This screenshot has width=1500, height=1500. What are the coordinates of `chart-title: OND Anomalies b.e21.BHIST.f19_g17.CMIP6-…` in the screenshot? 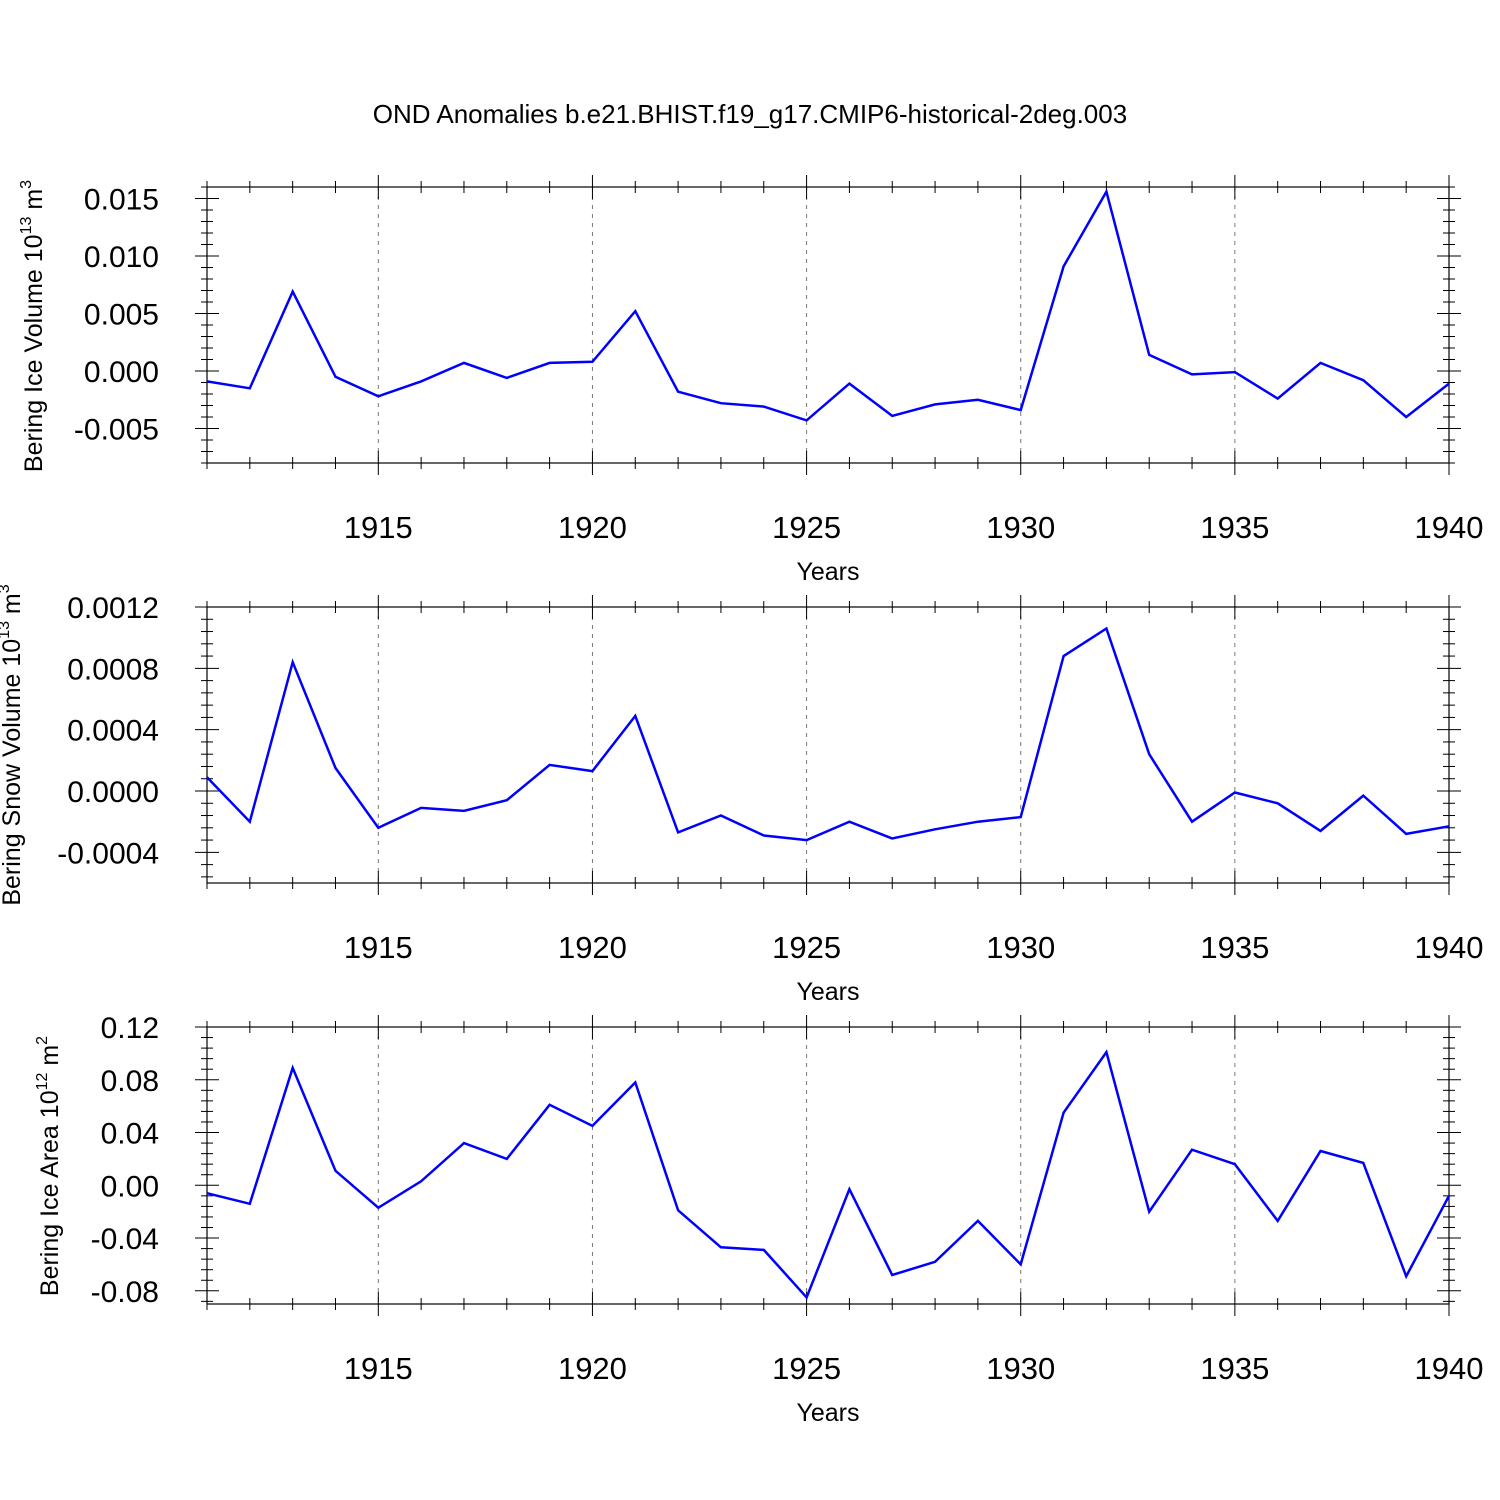 It's located at (750, 114).